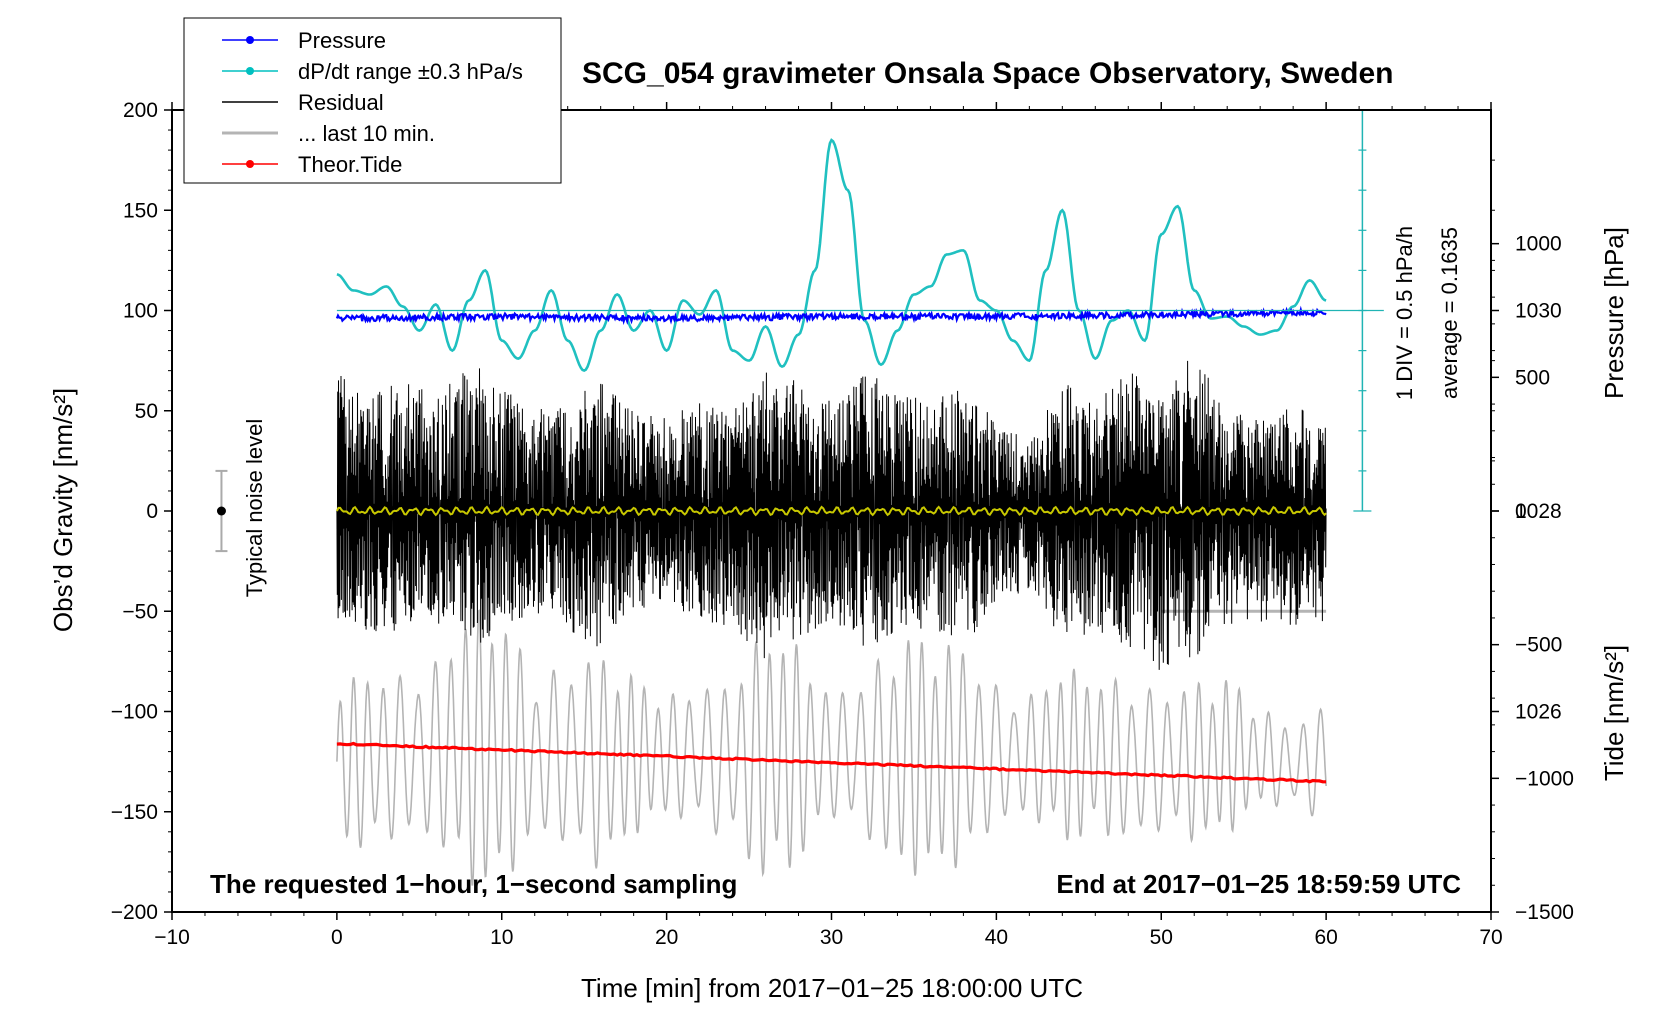 Image resolution: width=1676 pixels, height=1020 pixels. I want to click on y-tick-label-left: −50, so click(140, 611).